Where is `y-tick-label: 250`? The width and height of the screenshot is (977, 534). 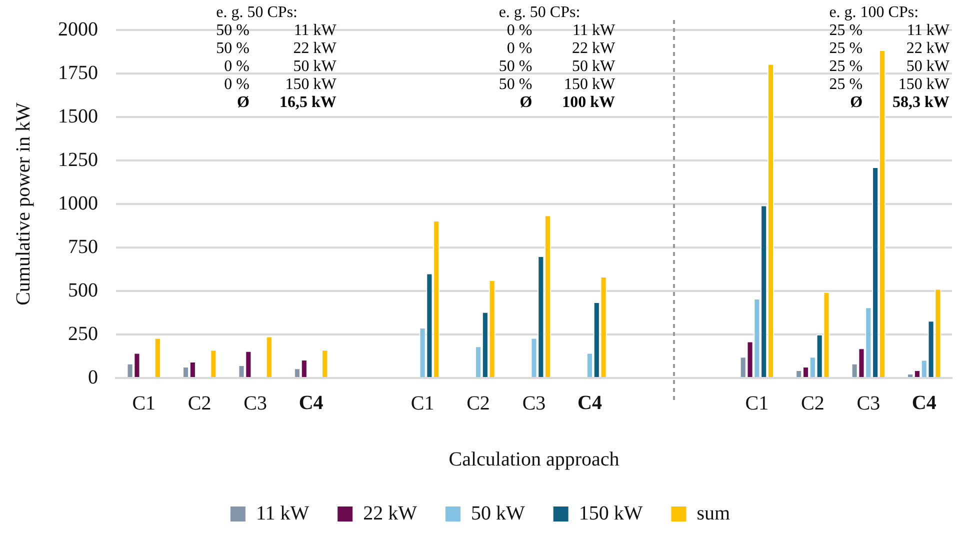
y-tick-label: 250 is located at coordinates (83, 333).